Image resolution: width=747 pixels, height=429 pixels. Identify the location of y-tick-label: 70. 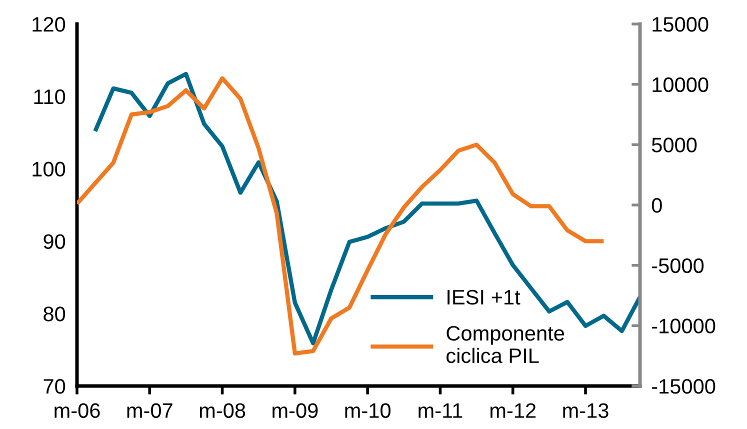
(55, 386).